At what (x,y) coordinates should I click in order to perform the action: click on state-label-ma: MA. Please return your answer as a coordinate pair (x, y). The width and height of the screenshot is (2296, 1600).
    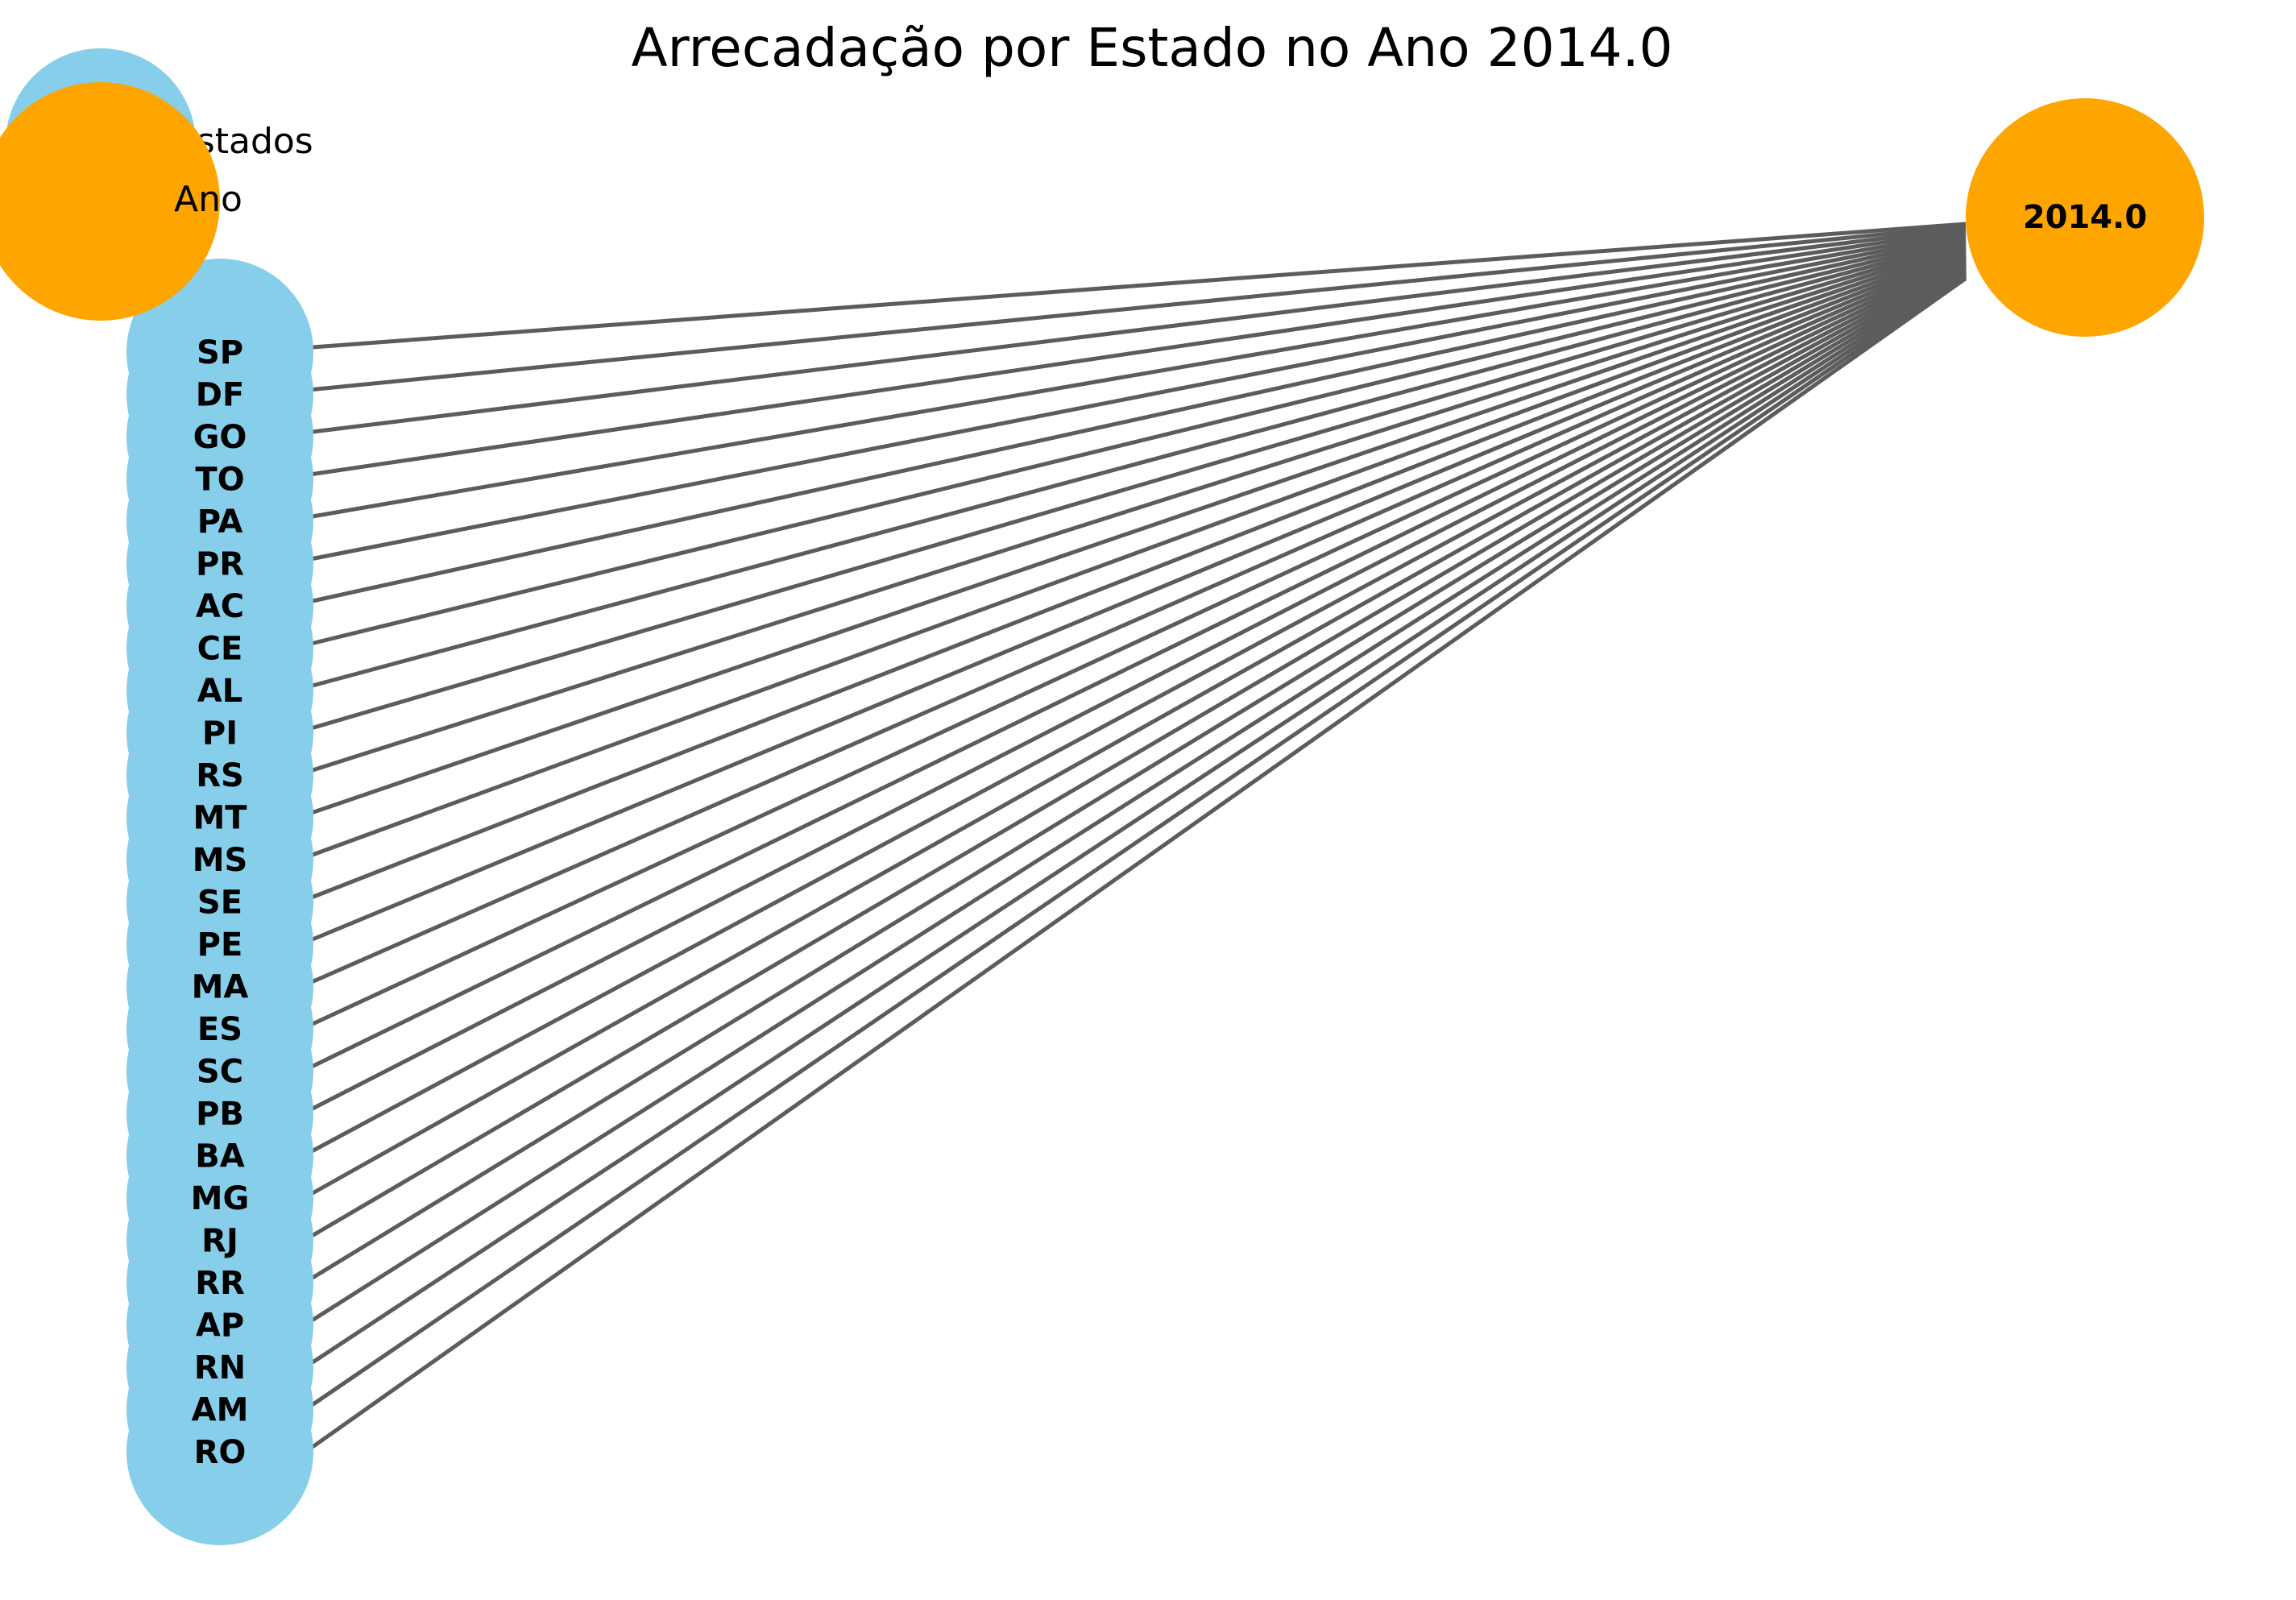
    Looking at the image, I should click on (220, 987).